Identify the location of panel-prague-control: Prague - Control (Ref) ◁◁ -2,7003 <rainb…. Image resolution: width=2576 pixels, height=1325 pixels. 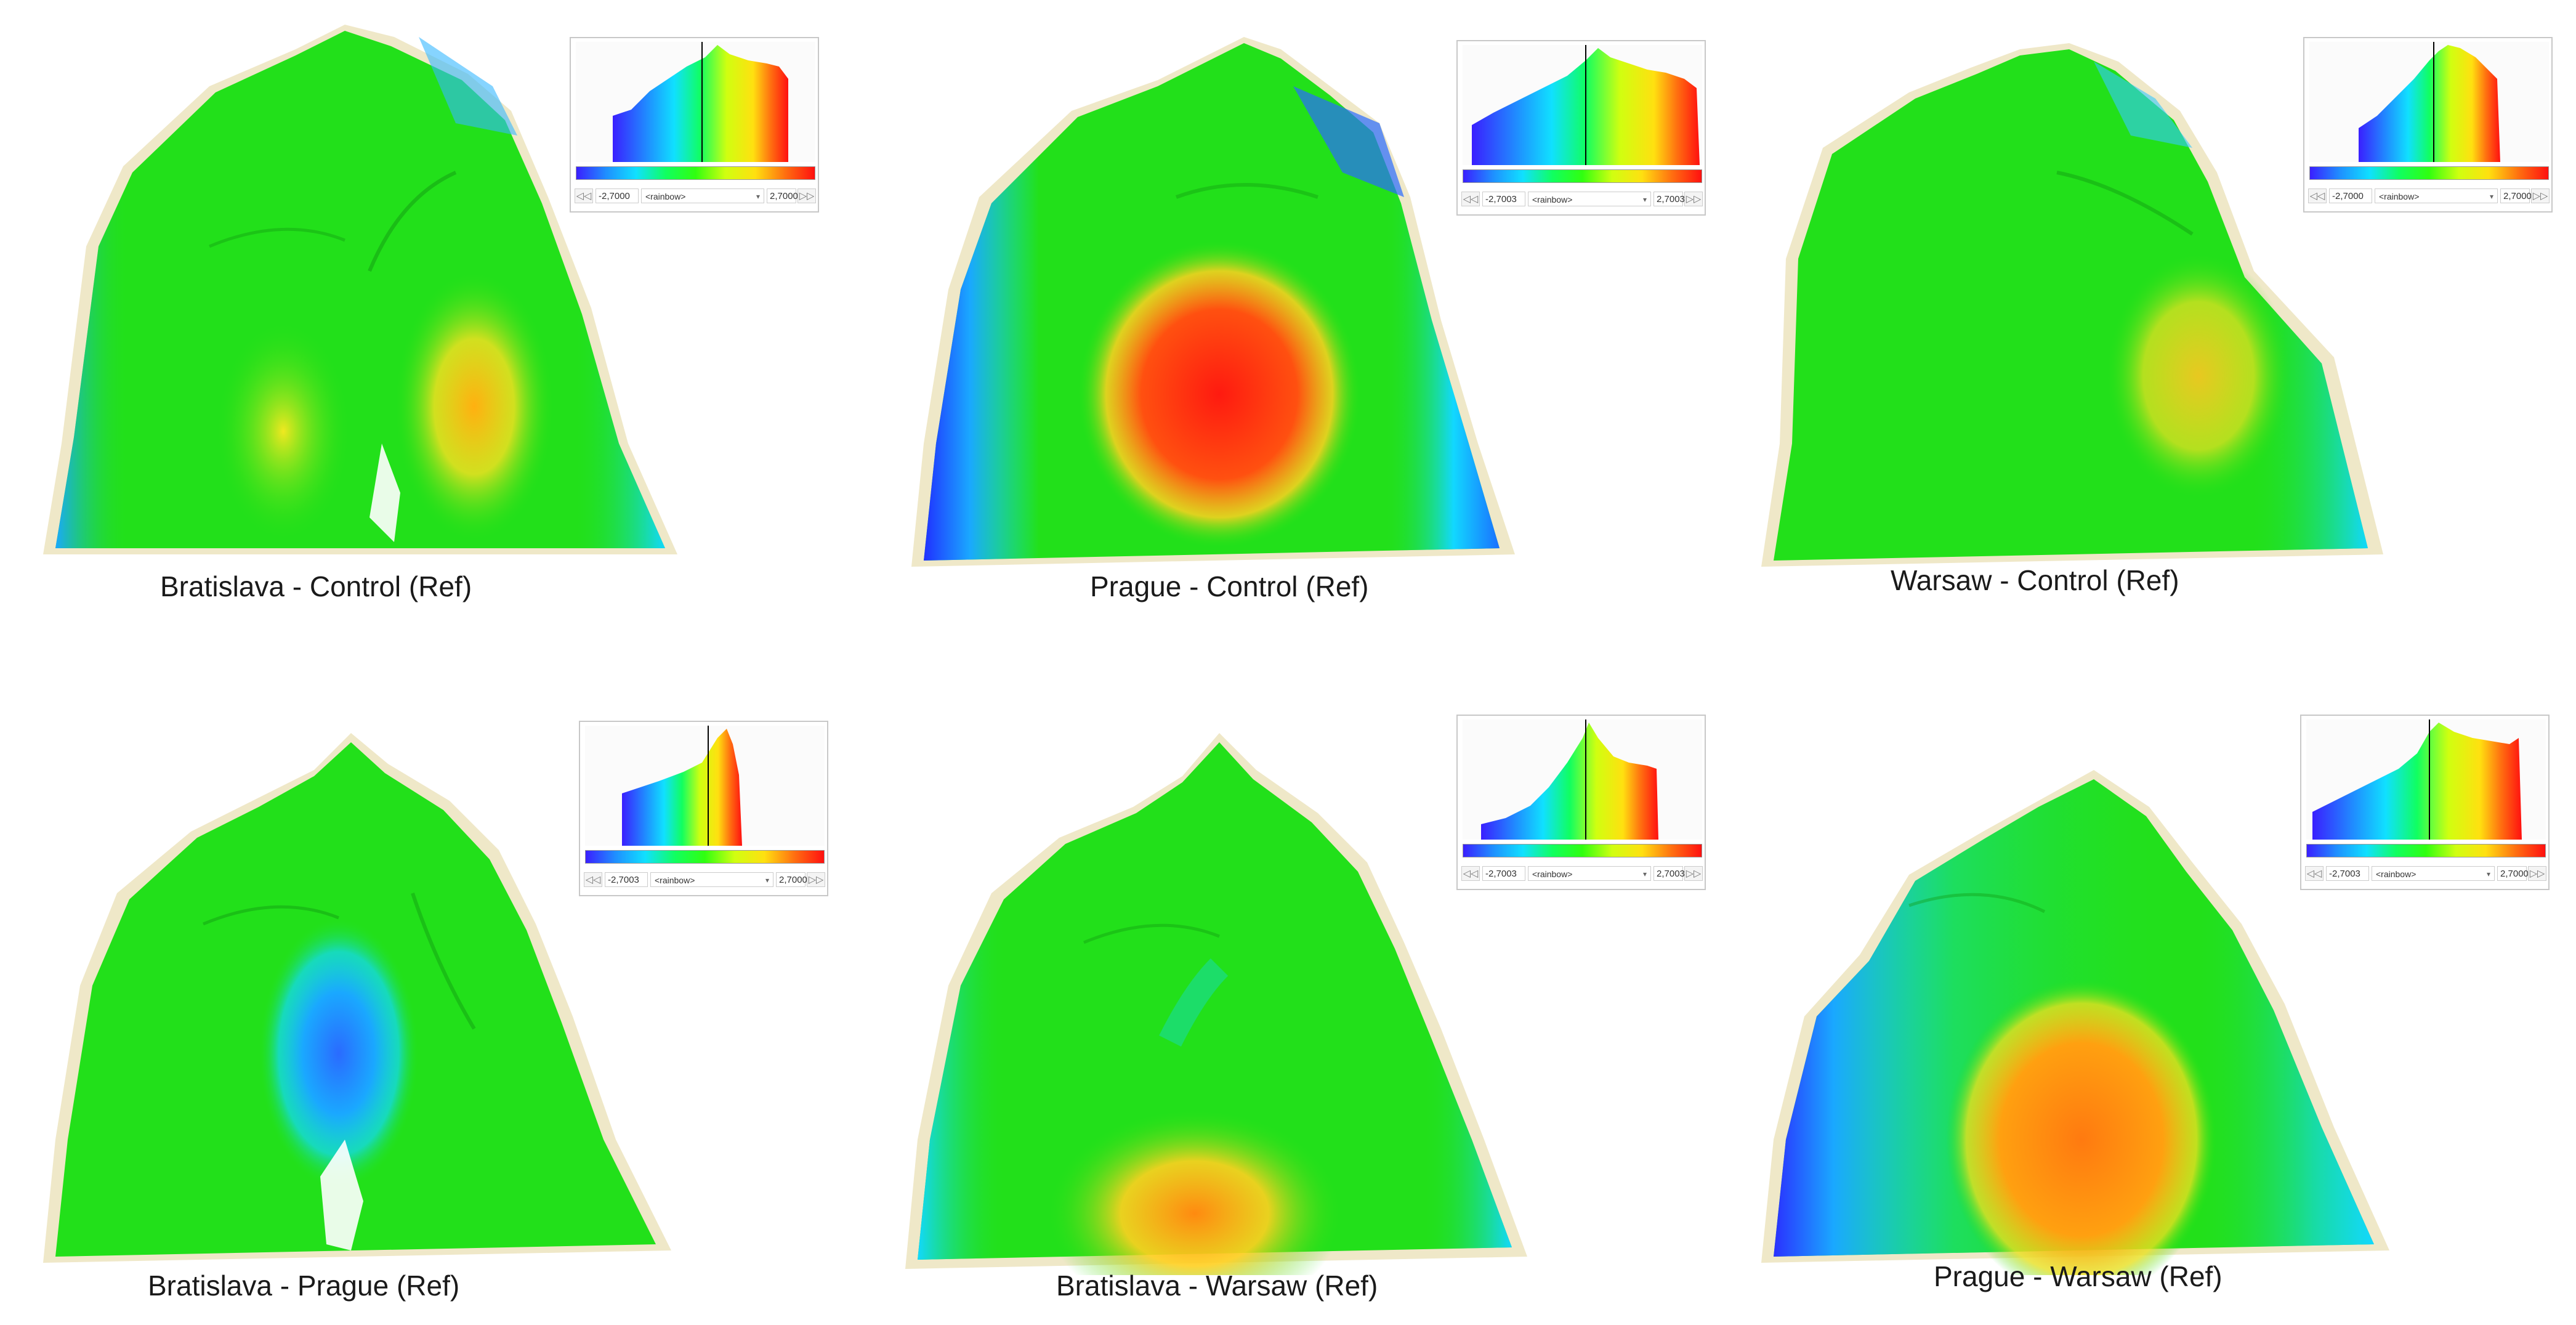
(1302, 320).